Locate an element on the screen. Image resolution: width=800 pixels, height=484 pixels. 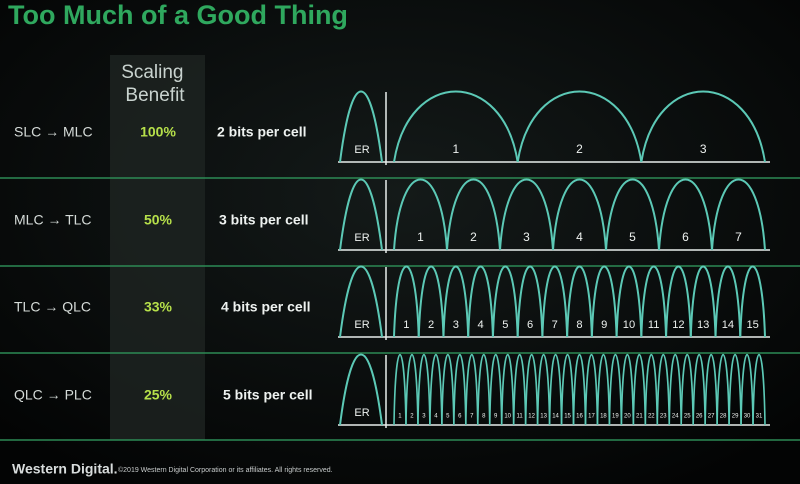
brand: Western Digital. is located at coordinates (65, 469).